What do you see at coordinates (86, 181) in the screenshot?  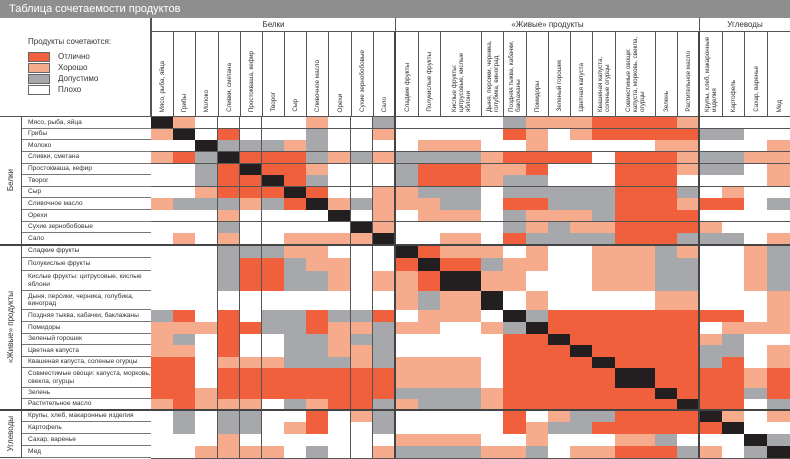 I see `row-header: Творог` at bounding box center [86, 181].